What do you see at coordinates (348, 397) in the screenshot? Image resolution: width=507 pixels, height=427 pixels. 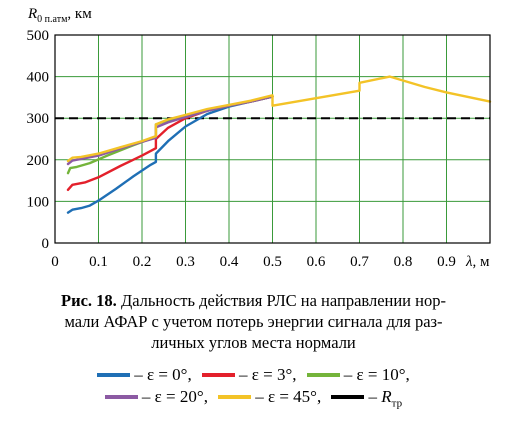 I see `legend-swatch-rtr` at bounding box center [348, 397].